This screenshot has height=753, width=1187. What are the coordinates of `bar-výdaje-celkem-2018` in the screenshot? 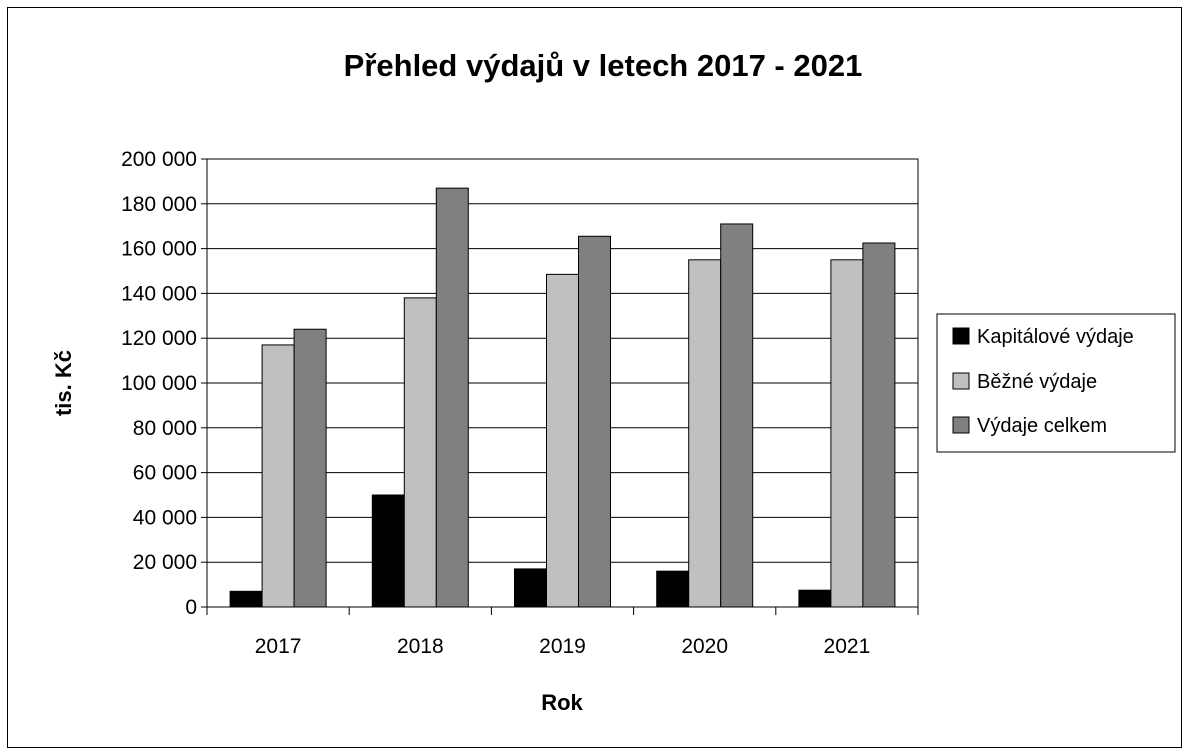 It's located at (452, 397).